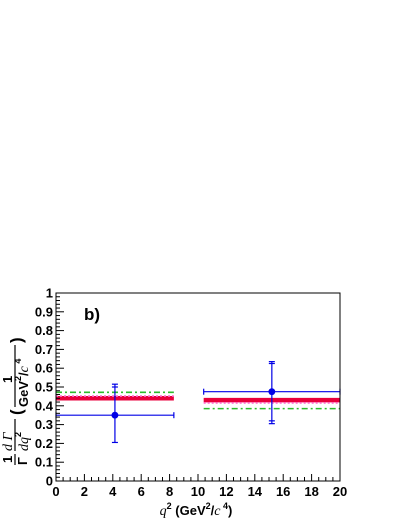  What do you see at coordinates (113, 491) in the screenshot?
I see `x-tick-label: 4` at bounding box center [113, 491].